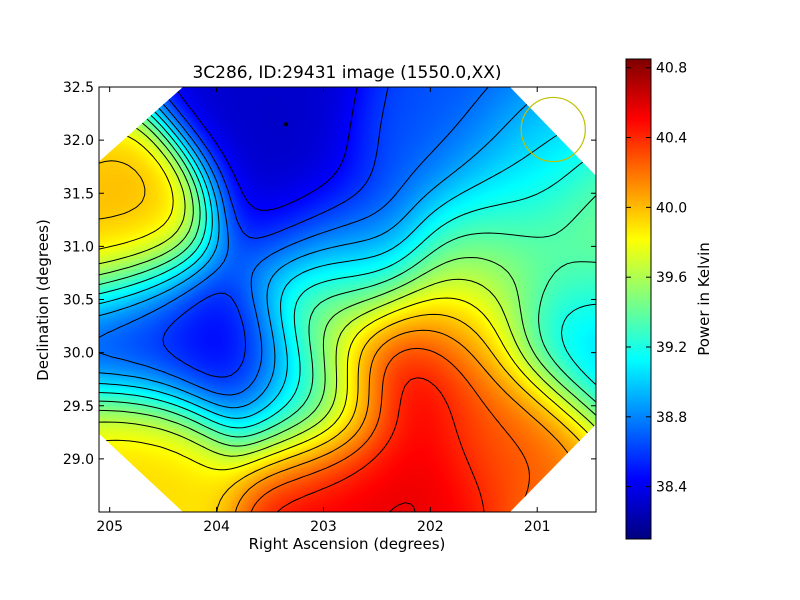 The height and width of the screenshot is (600, 800). Describe the element at coordinates (537, 527) in the screenshot. I see `x-tick-label: 201` at that location.